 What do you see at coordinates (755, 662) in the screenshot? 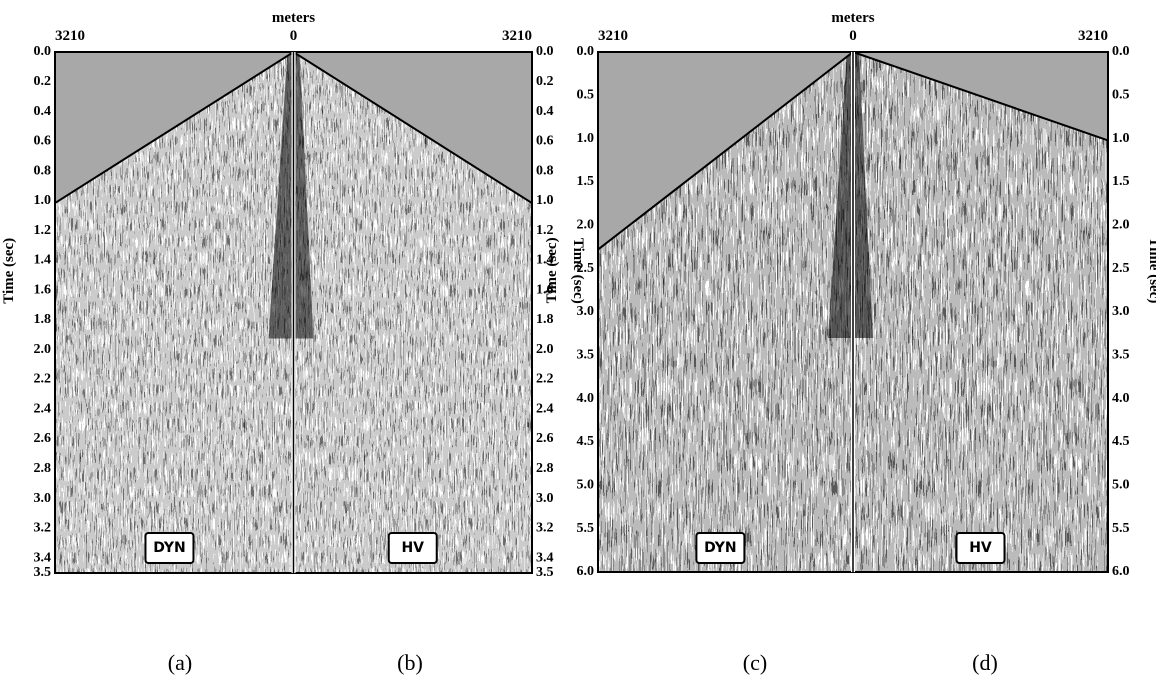
I see `caption: (c)` at bounding box center [755, 662].